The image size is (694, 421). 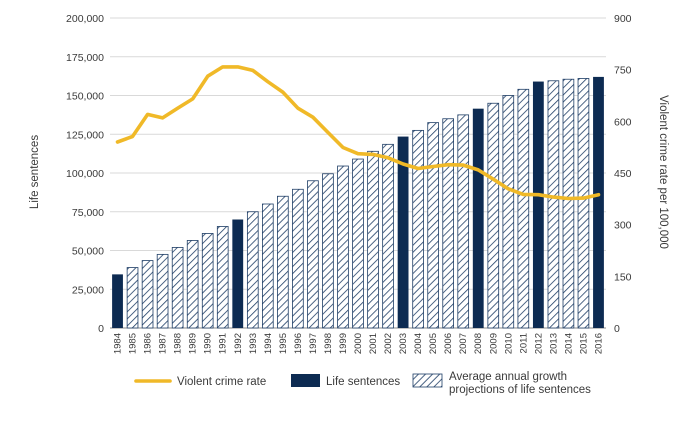 What do you see at coordinates (88, 290) in the screenshot?
I see `left-tick-label: 25,000` at bounding box center [88, 290].